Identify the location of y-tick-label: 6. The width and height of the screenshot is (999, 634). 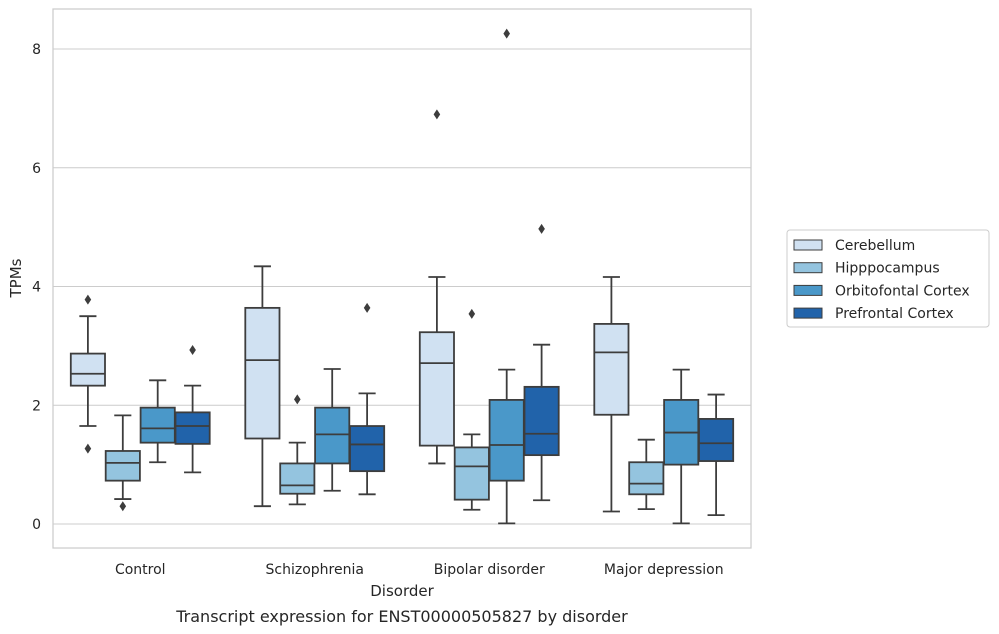
(36, 169).